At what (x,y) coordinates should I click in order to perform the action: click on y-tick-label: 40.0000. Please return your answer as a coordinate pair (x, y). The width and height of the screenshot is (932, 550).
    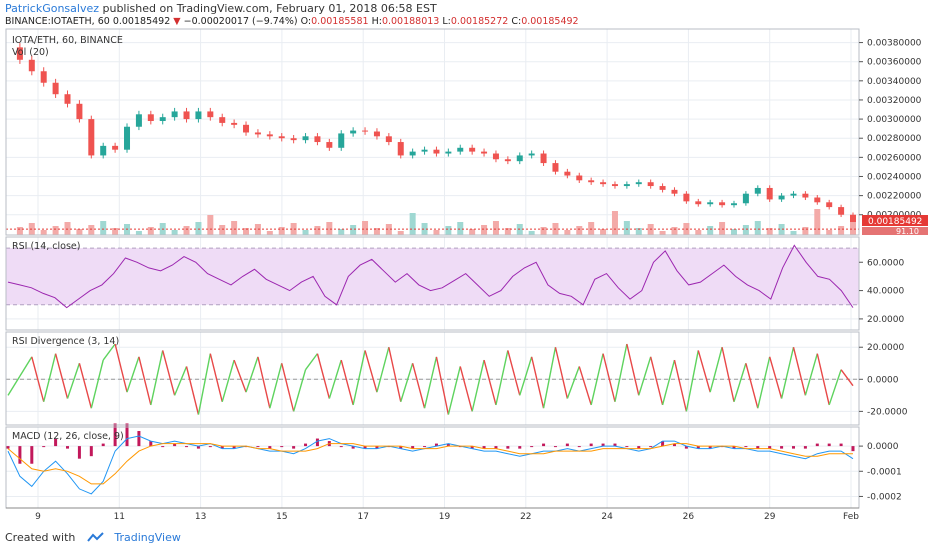
    Looking at the image, I should click on (885, 292).